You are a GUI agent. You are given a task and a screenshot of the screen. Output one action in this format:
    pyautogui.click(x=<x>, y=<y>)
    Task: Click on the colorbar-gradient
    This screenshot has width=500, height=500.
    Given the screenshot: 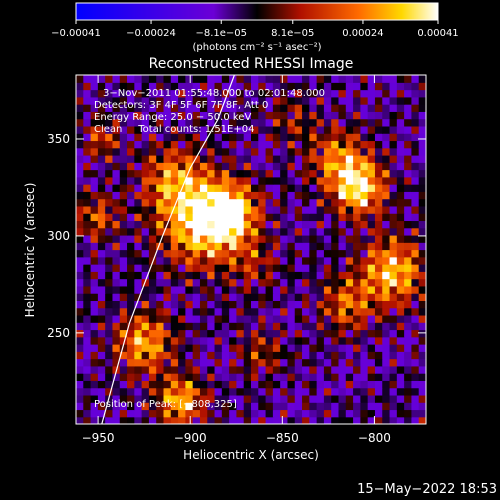 What is the action you would take?
    pyautogui.click(x=257, y=11)
    